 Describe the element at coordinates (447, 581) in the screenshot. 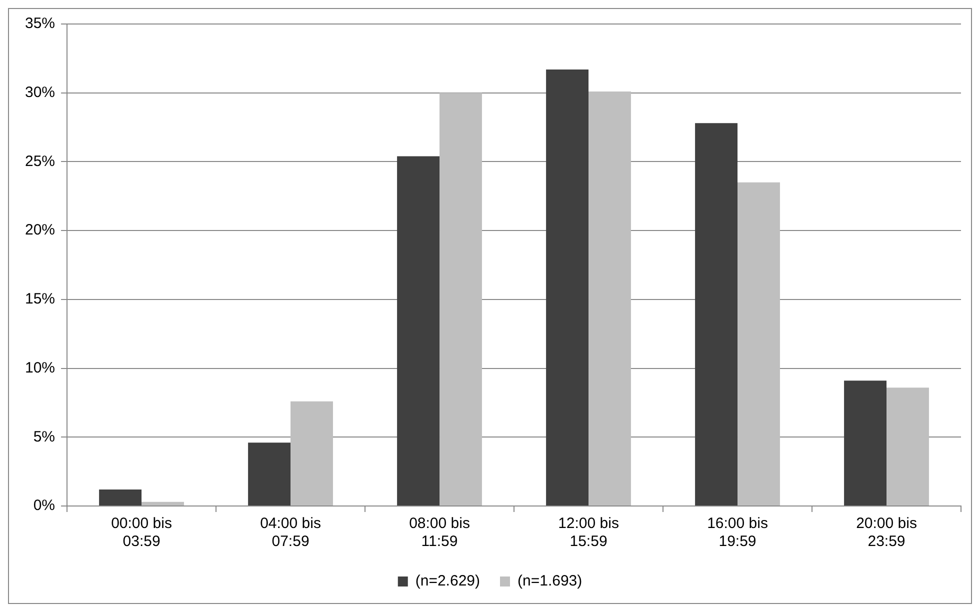

I see `legend-label: (n=2.629)` at that location.